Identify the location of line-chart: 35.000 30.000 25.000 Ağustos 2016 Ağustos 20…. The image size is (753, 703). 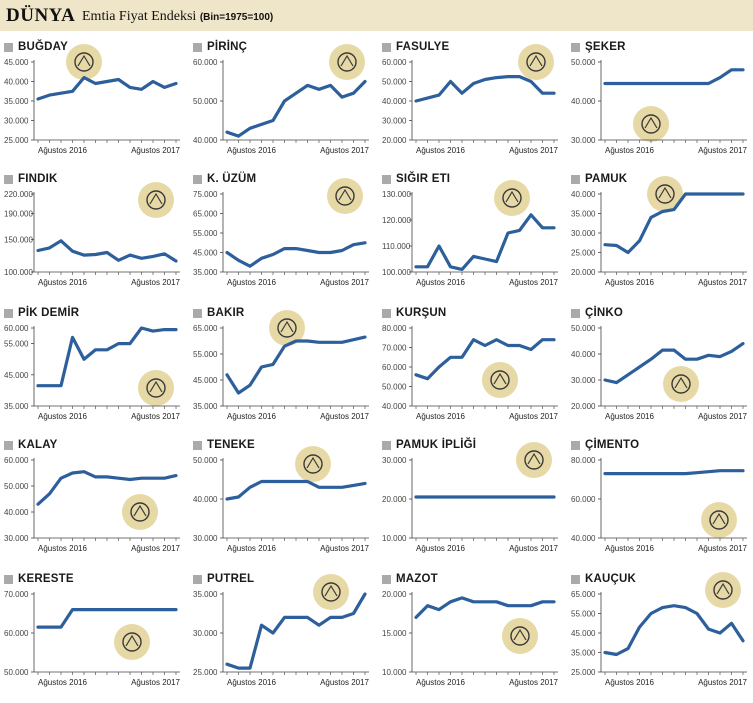
(281, 638).